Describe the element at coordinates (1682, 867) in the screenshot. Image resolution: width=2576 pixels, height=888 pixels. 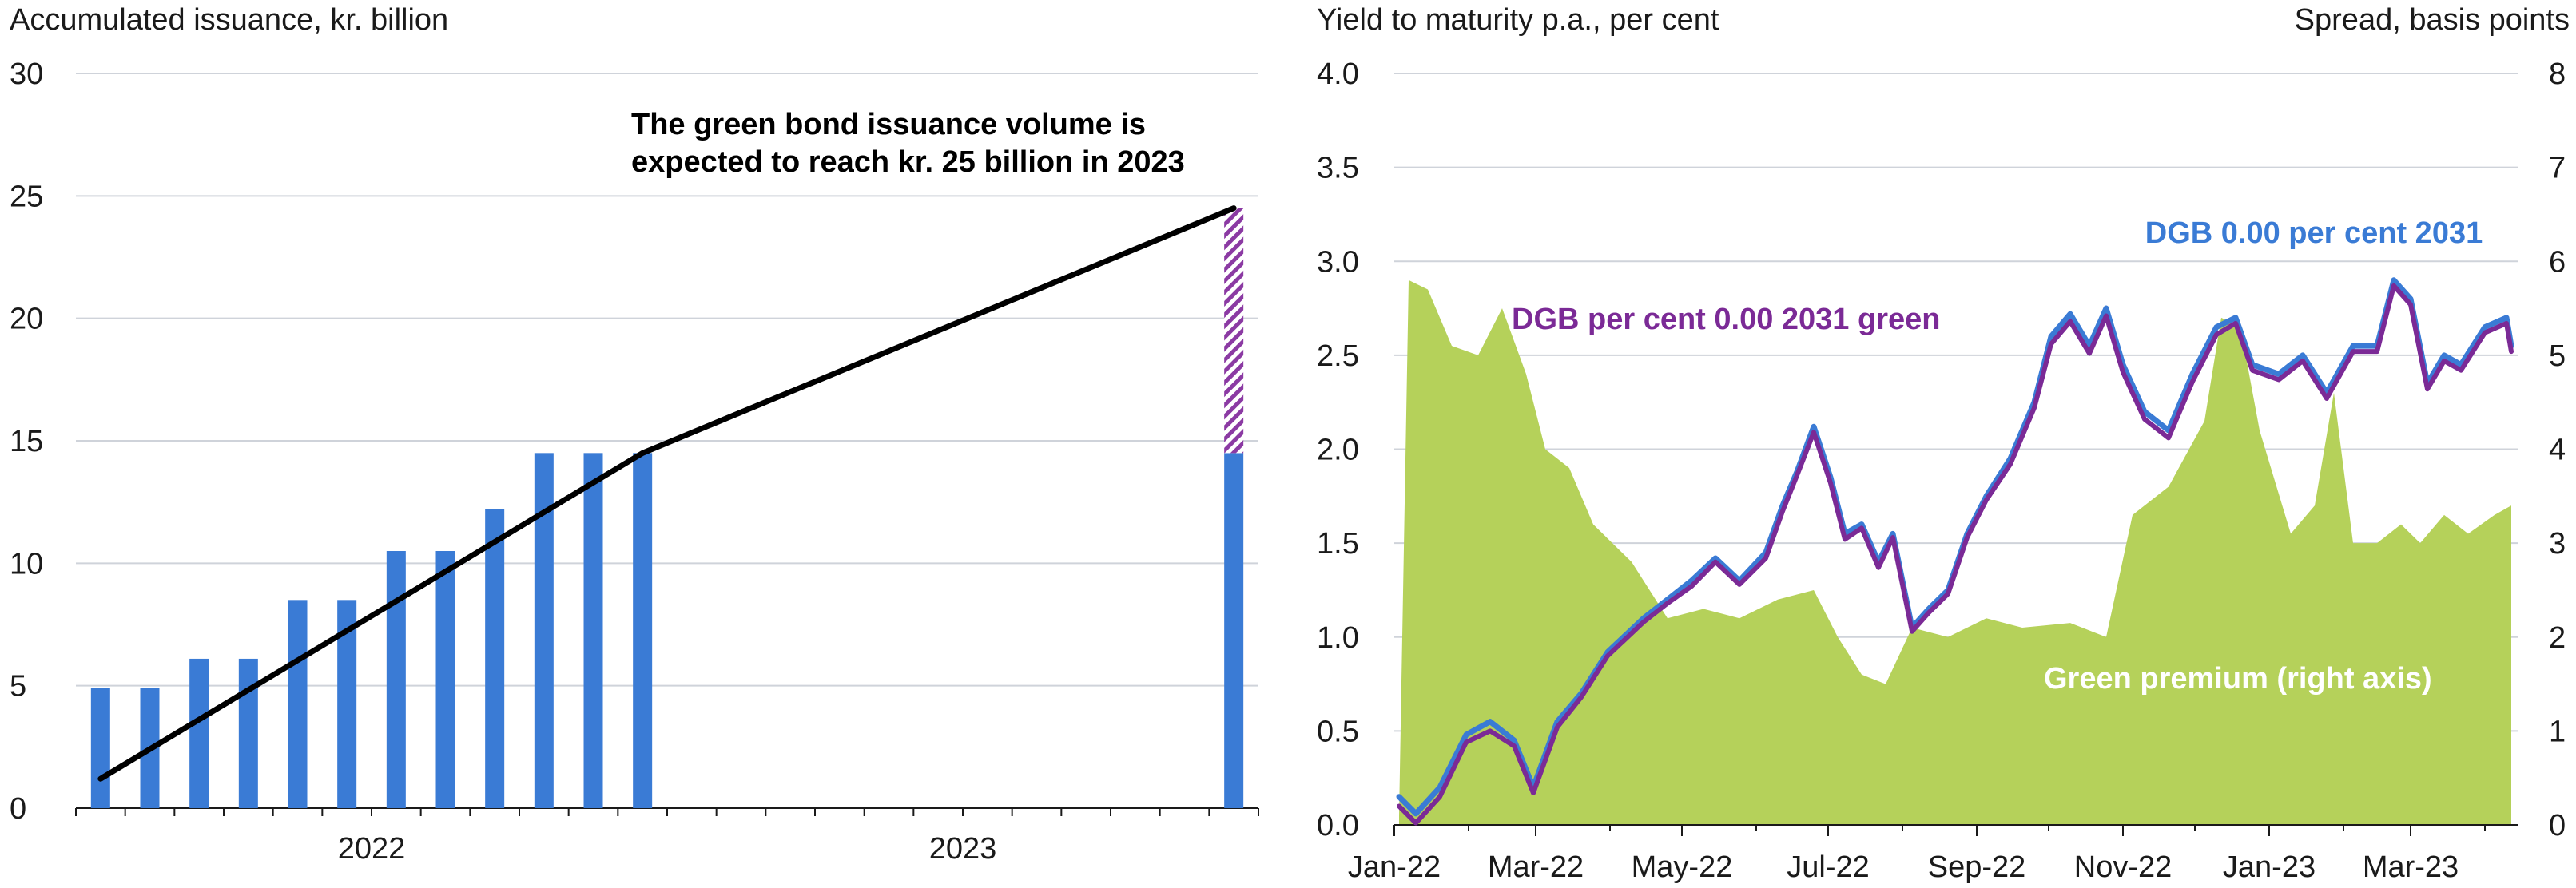
I see `x-tick-label: May-22` at that location.